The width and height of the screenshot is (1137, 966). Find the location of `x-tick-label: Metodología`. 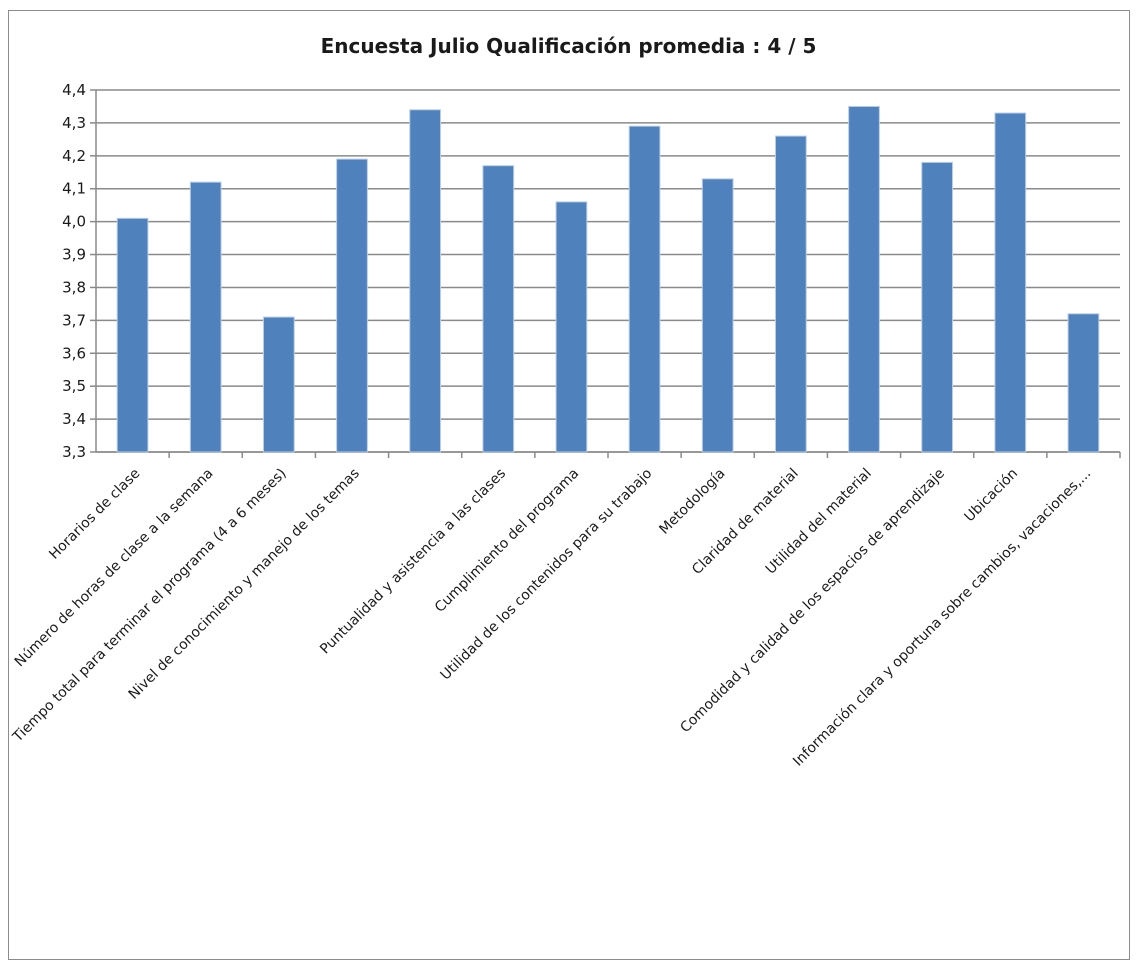

x-tick-label: Metodología is located at coordinates (692, 502).